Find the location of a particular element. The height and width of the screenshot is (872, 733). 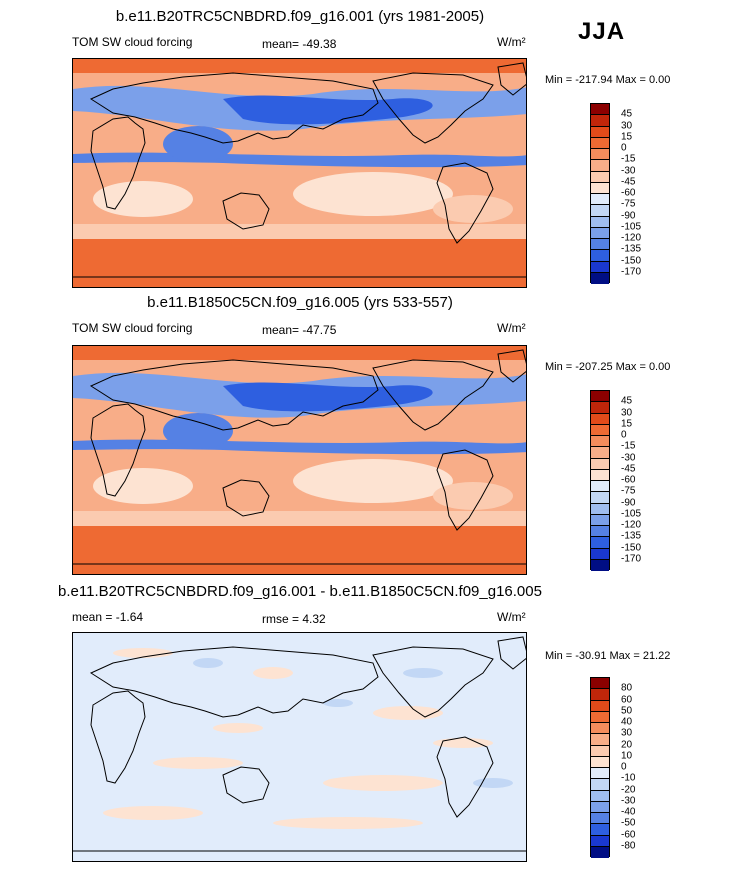

panel-2-colorbar is located at coordinates (600, 480).